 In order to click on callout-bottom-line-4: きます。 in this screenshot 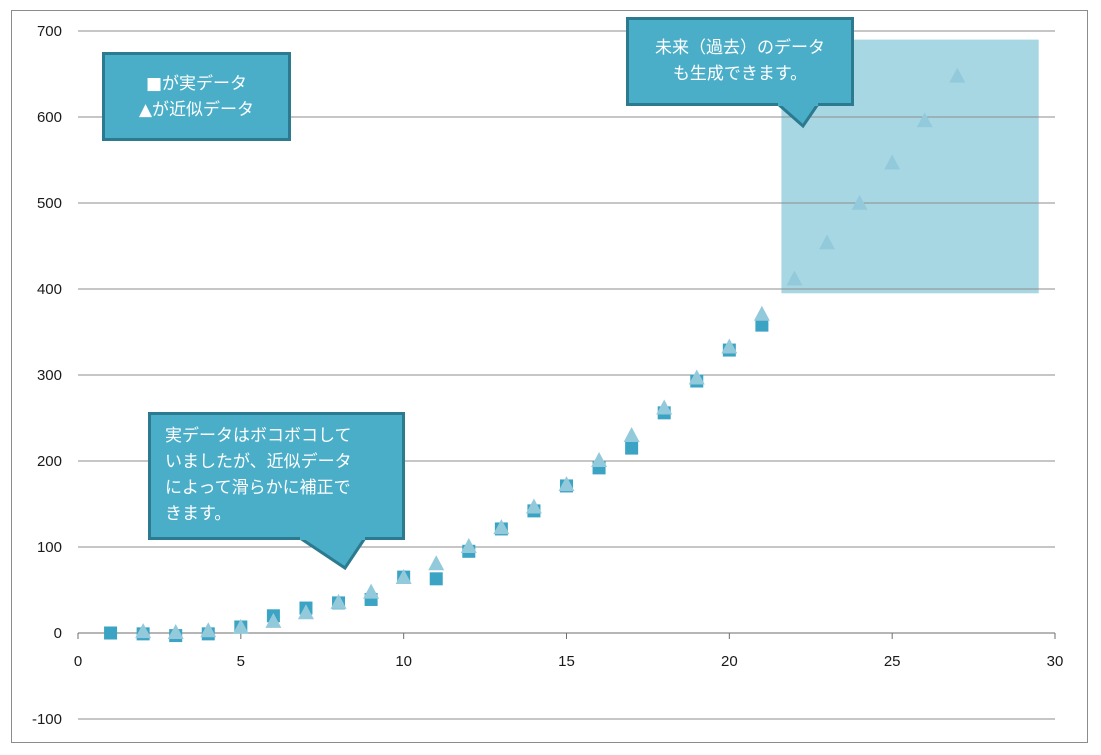, I will do `click(198, 514)`.